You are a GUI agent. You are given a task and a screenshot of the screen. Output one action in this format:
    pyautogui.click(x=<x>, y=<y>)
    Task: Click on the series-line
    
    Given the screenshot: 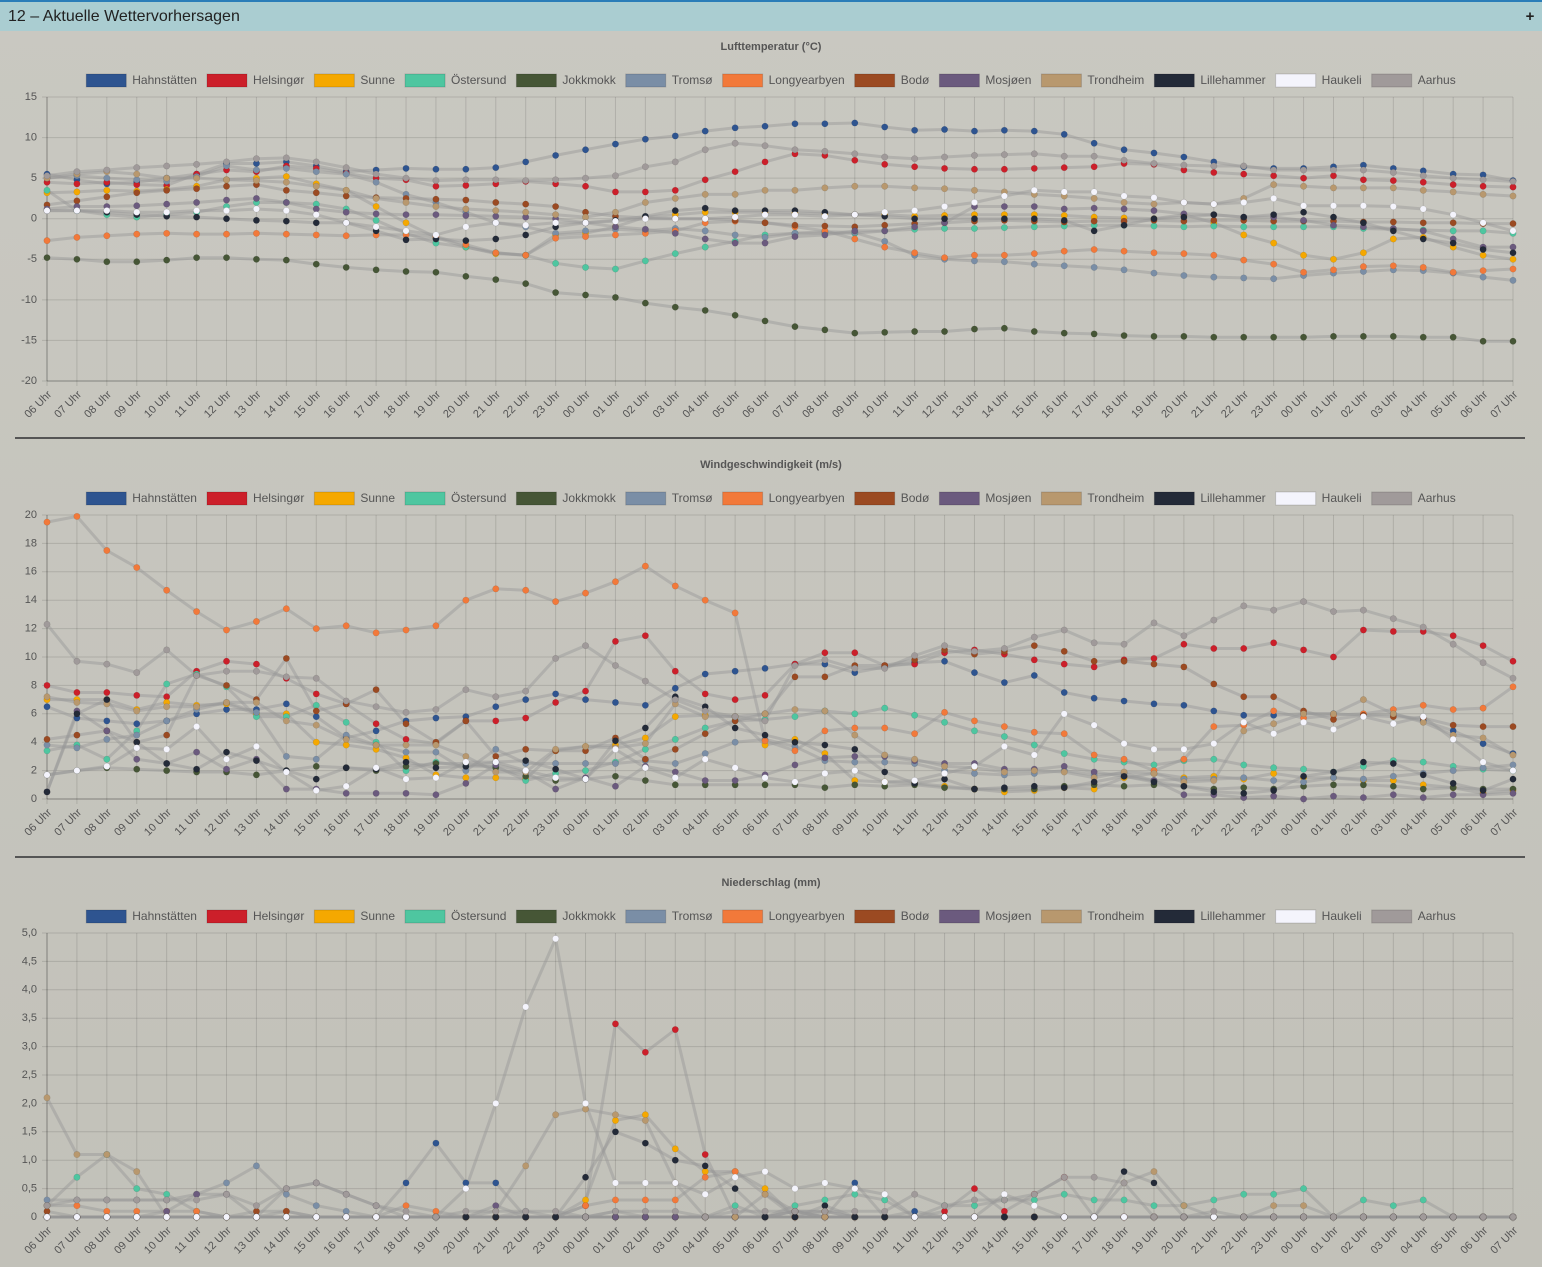 What is the action you would take?
    pyautogui.click(x=780, y=1191)
    